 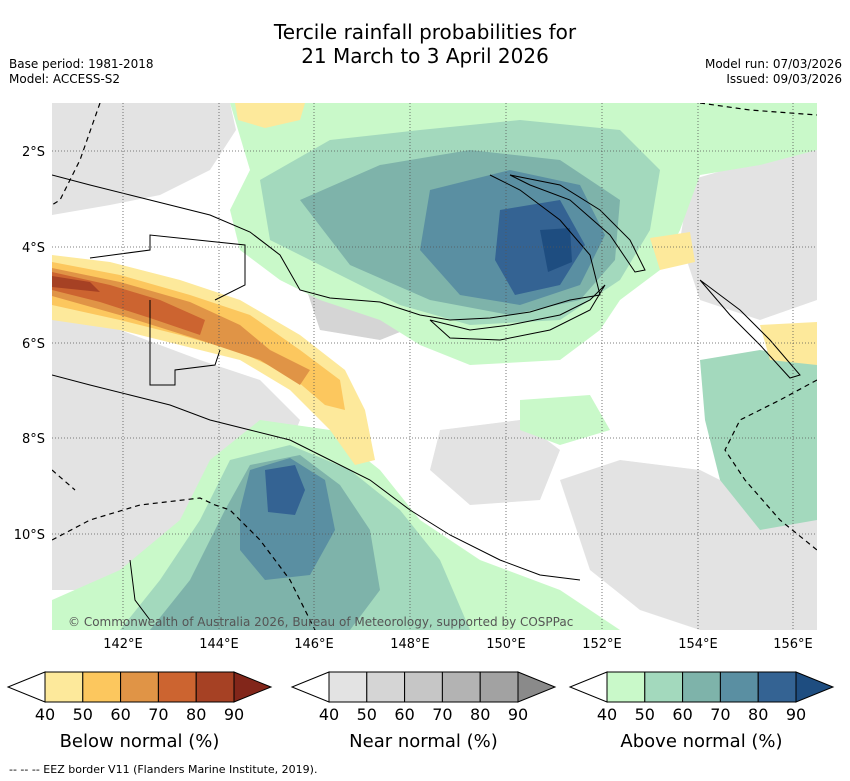 I want to click on an-region-mid, so click(x=565, y=420).